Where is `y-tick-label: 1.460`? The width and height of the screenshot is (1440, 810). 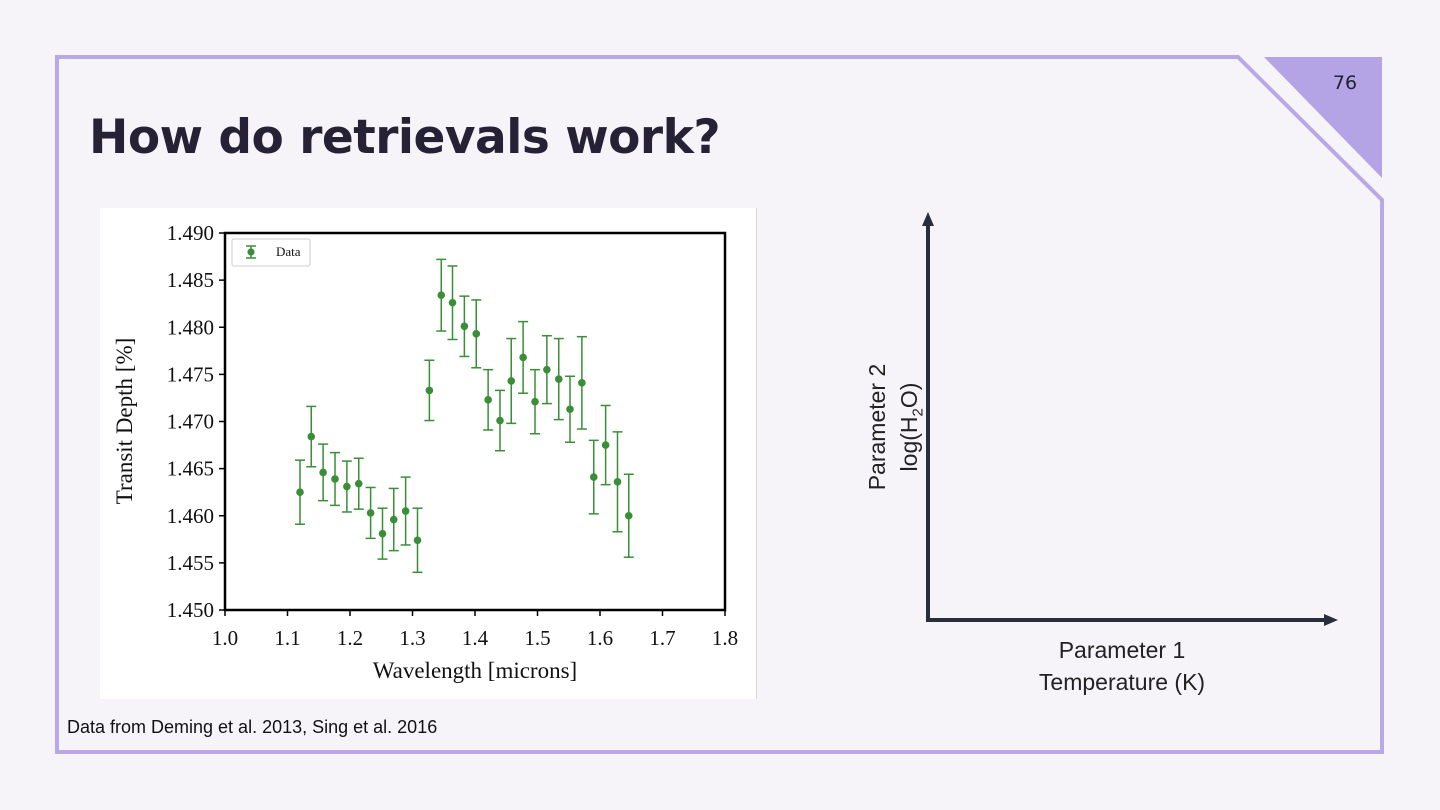 y-tick-label: 1.460 is located at coordinates (190, 516).